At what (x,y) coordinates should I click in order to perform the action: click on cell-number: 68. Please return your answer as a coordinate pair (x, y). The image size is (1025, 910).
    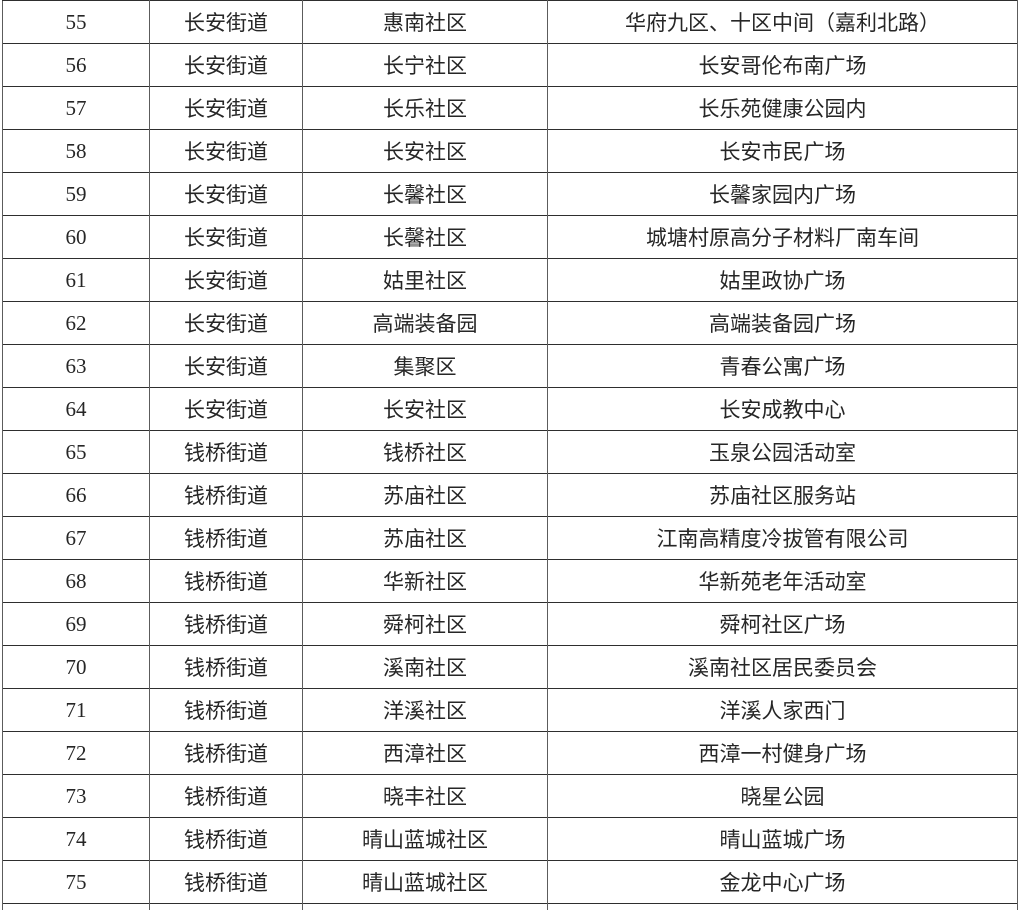
    Looking at the image, I should click on (76, 581).